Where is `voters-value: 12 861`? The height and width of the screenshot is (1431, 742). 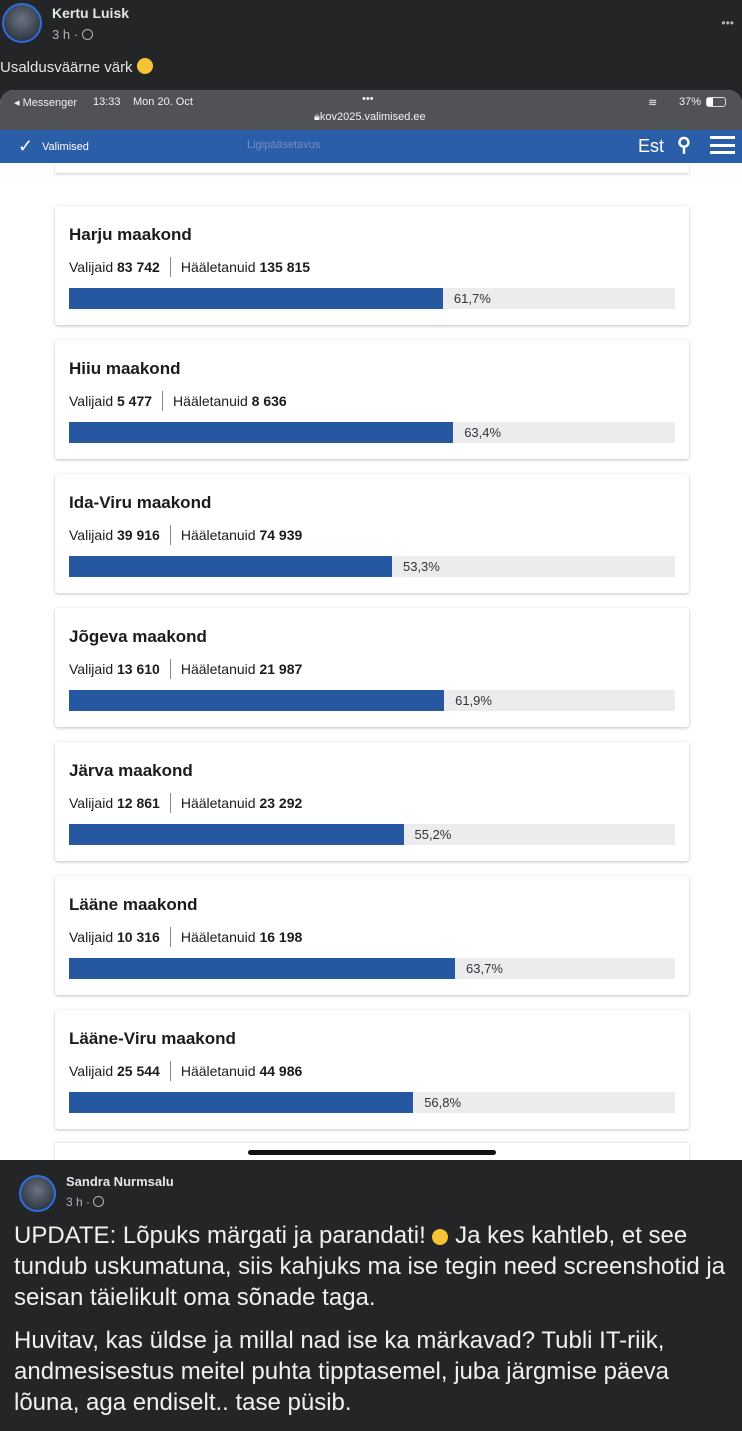 voters-value: 12 861 is located at coordinates (138, 803).